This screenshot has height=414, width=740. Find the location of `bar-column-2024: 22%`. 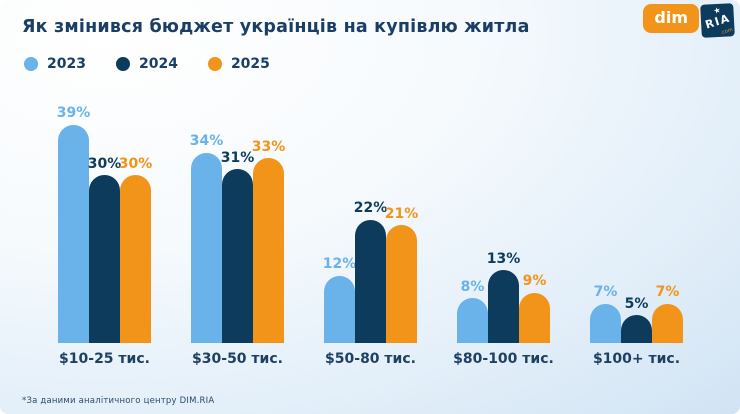

bar-column-2024: 22% is located at coordinates (370, 271).